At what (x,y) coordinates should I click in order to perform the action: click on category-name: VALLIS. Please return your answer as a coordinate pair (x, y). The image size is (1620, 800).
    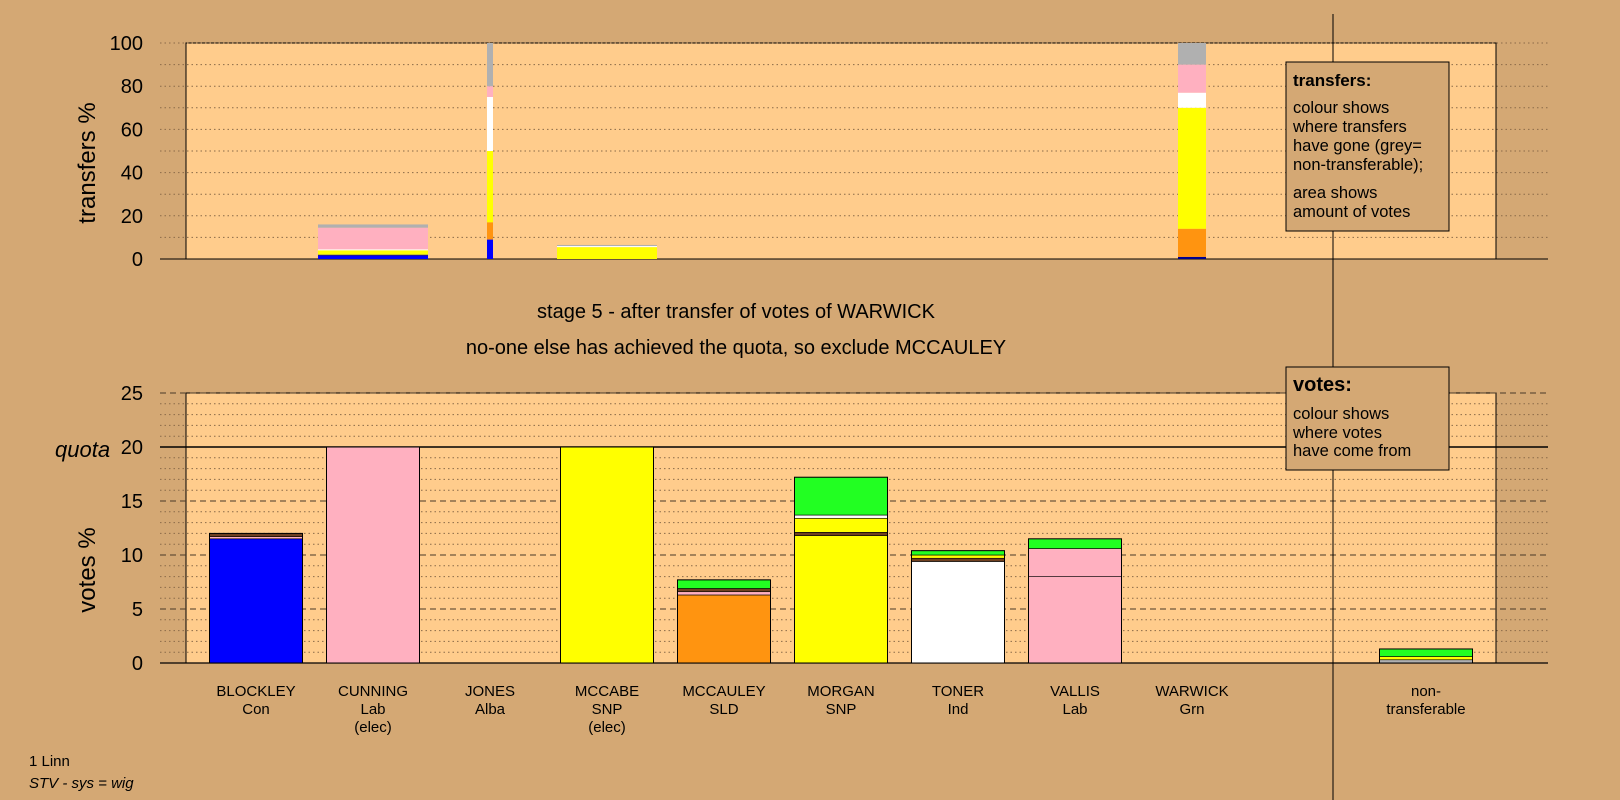
    Looking at the image, I should click on (1075, 691).